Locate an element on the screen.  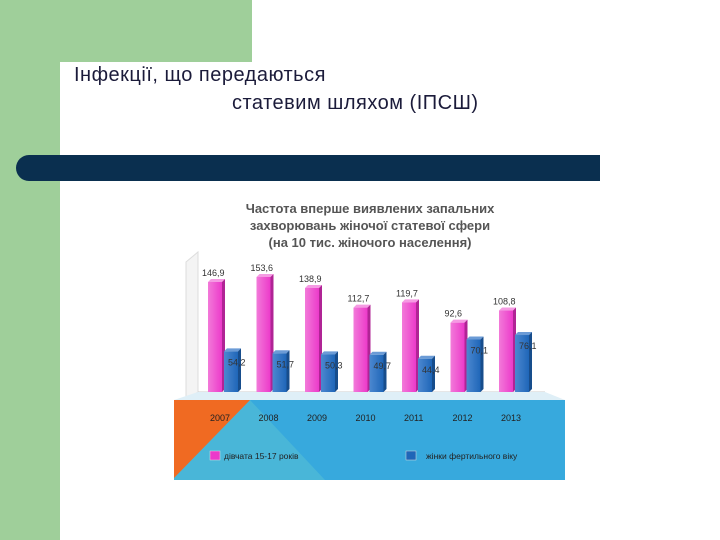
legend-swatch-girls is located at coordinates (215, 455).